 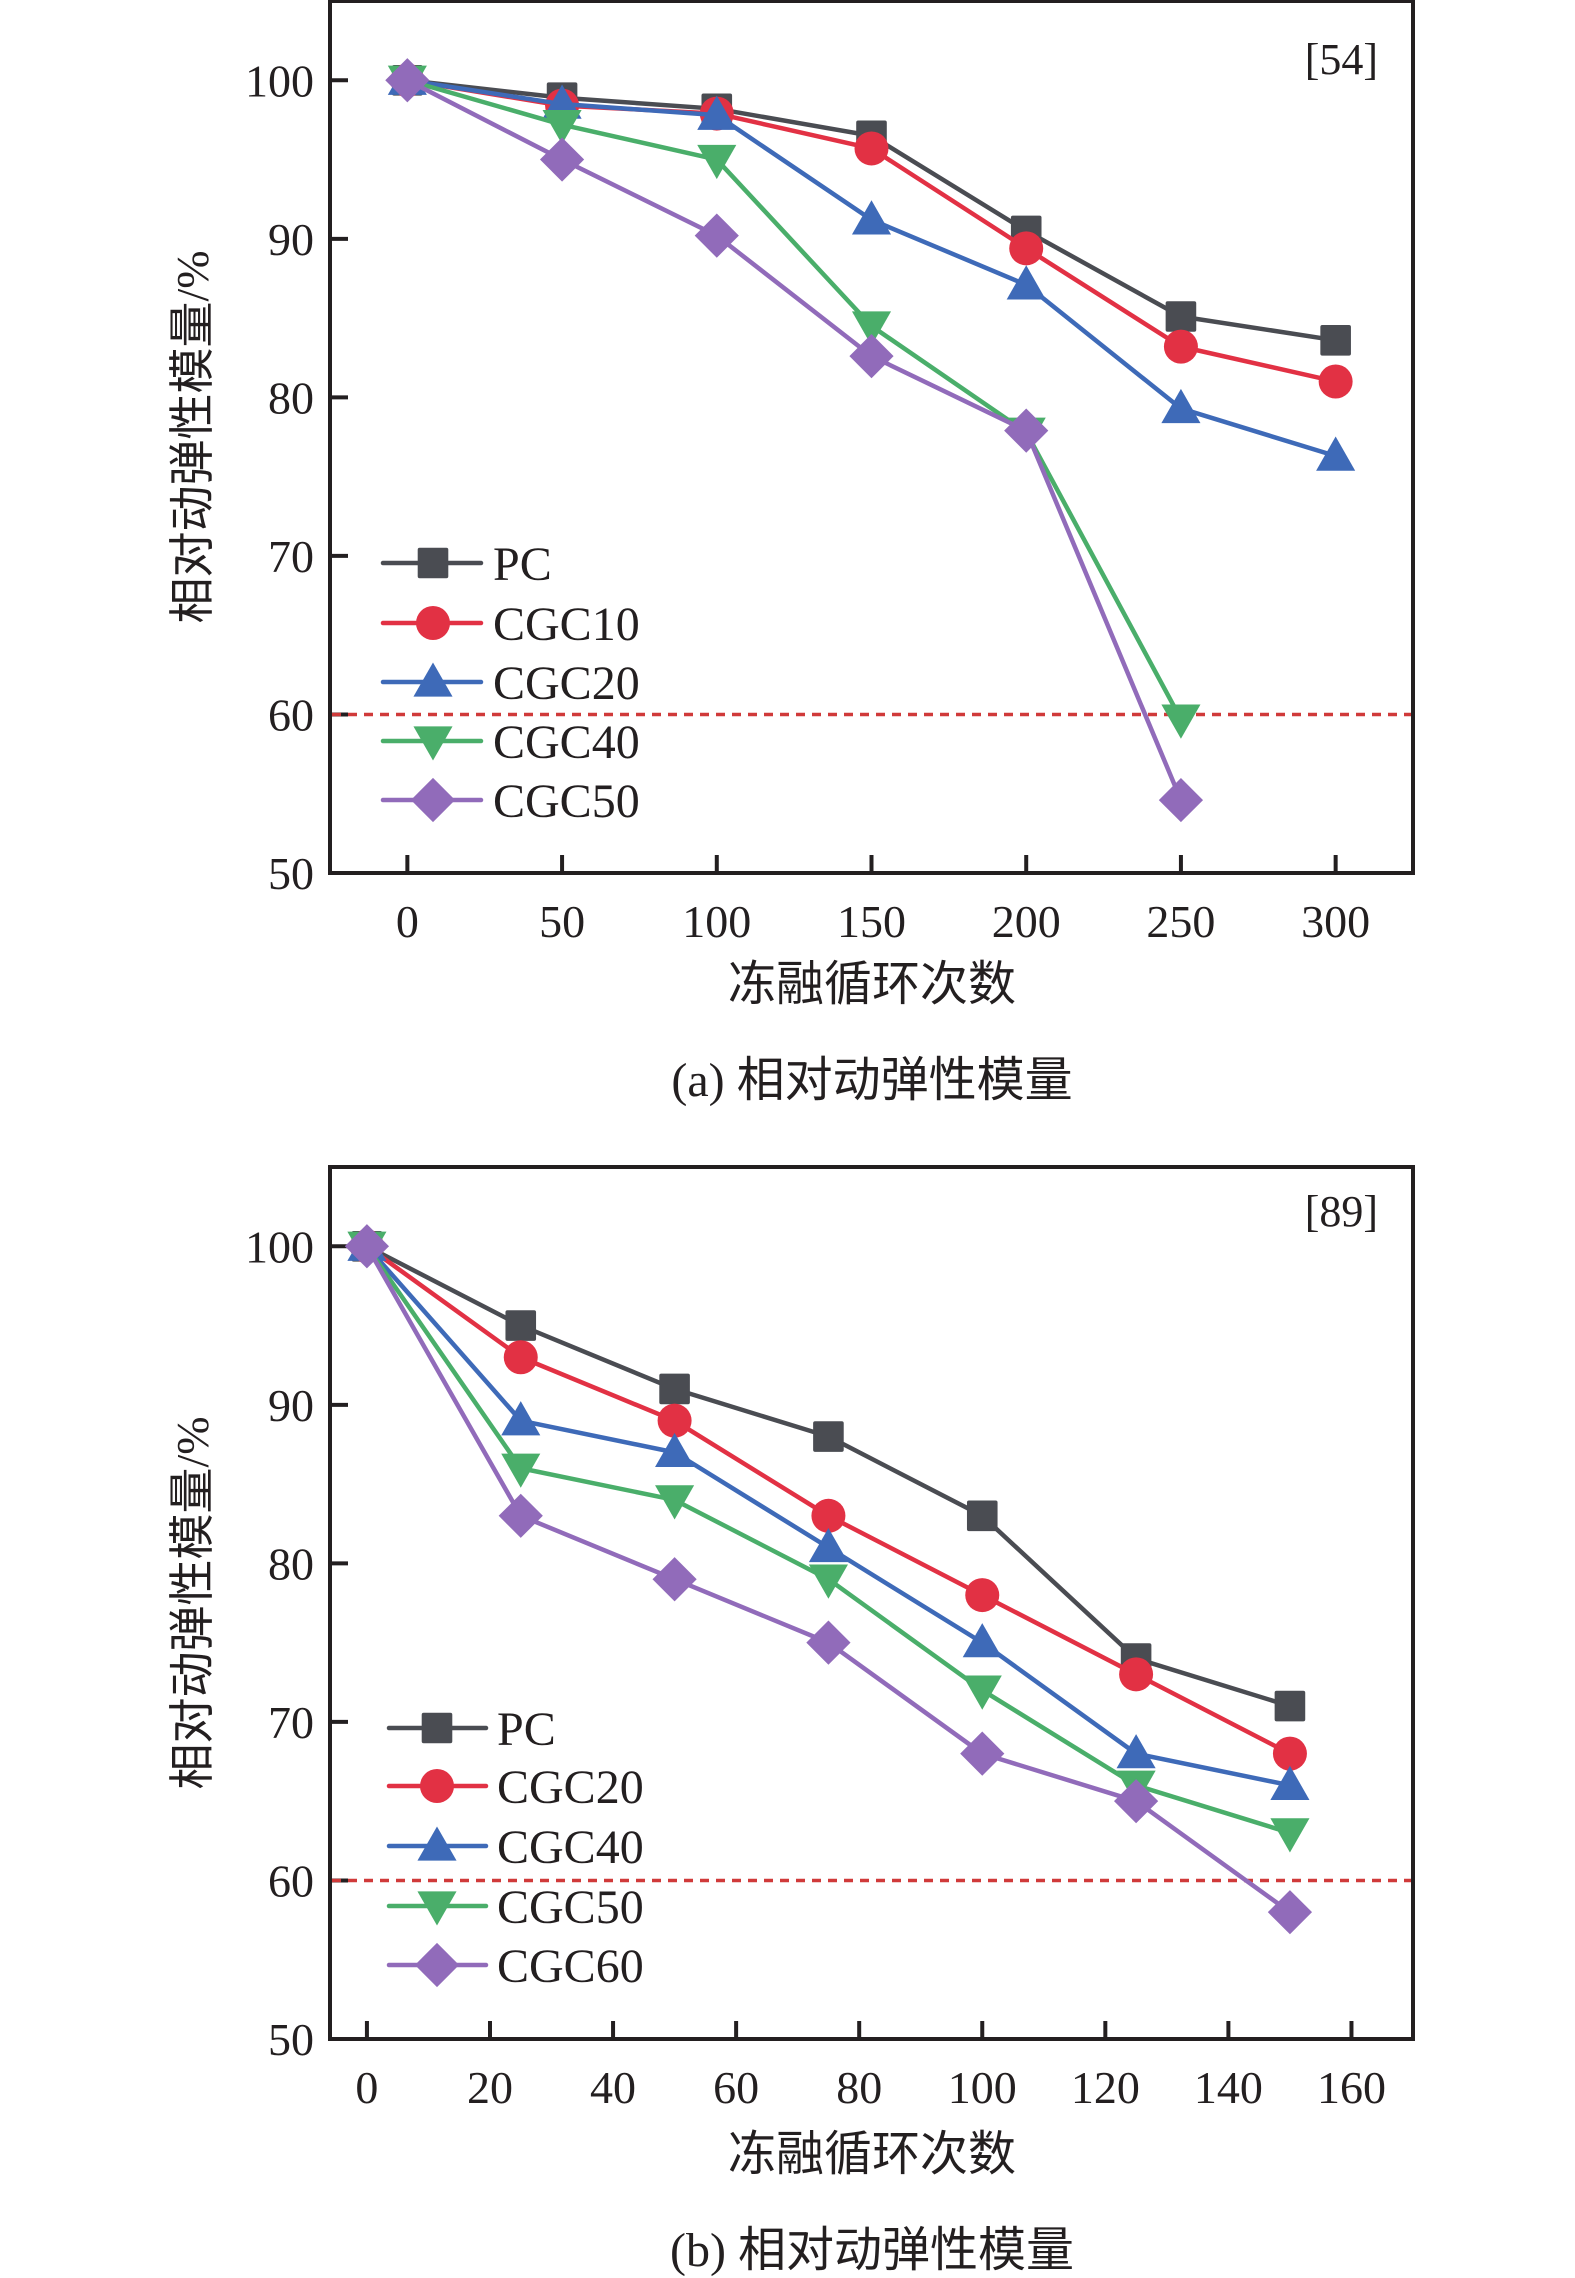 What do you see at coordinates (982, 2087) in the screenshot?
I see `chart-b-x-tick-label: 100` at bounding box center [982, 2087].